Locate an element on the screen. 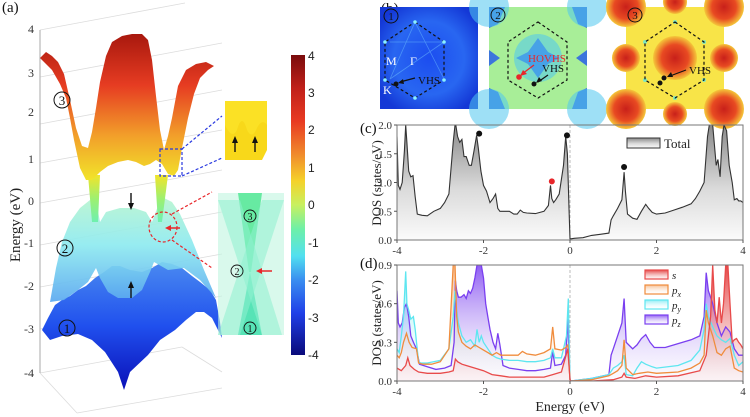 The image size is (750, 417). band-marker-1: 1 is located at coordinates (67, 328).